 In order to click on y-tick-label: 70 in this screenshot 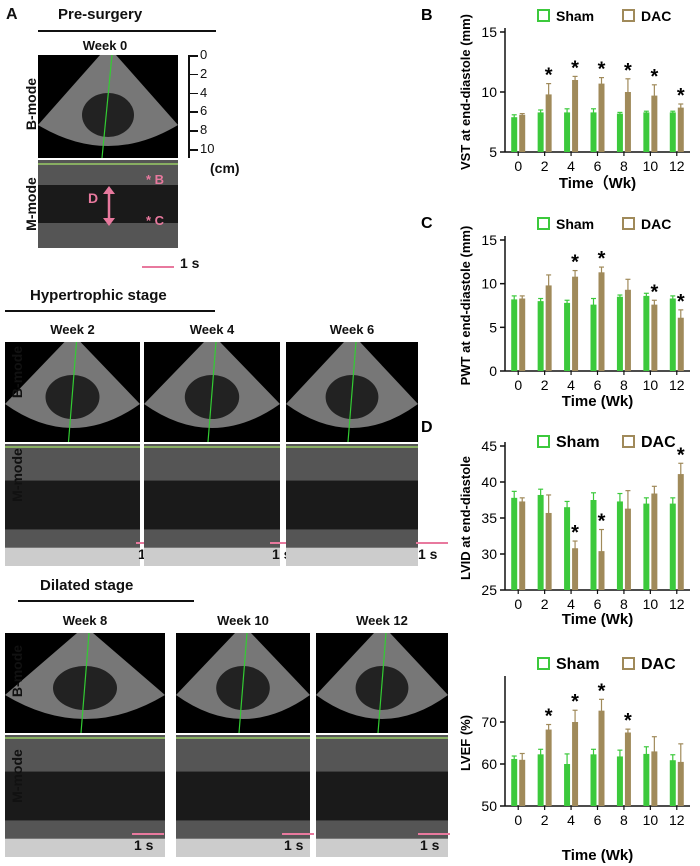, I will do `click(489, 722)`.